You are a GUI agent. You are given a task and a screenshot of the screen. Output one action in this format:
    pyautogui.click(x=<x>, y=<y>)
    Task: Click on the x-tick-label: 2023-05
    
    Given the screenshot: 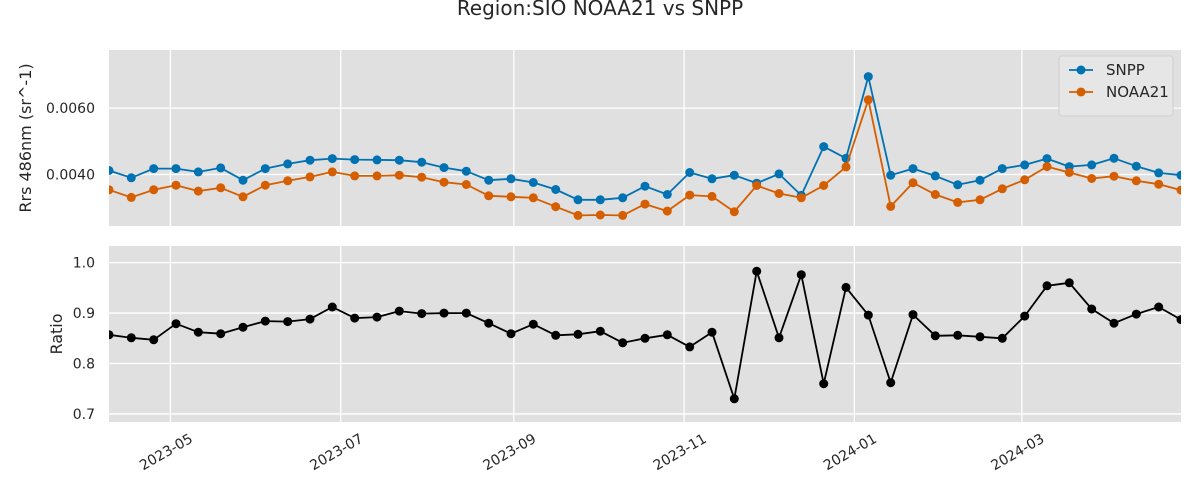 What is the action you would take?
    pyautogui.click(x=166, y=452)
    